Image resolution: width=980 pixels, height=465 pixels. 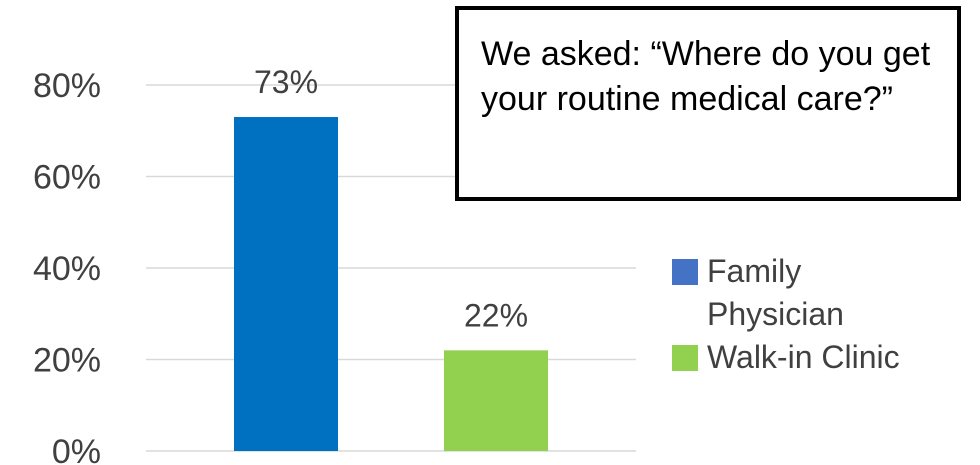 What do you see at coordinates (286, 82) in the screenshot?
I see `data-label-family-physician: 73%` at bounding box center [286, 82].